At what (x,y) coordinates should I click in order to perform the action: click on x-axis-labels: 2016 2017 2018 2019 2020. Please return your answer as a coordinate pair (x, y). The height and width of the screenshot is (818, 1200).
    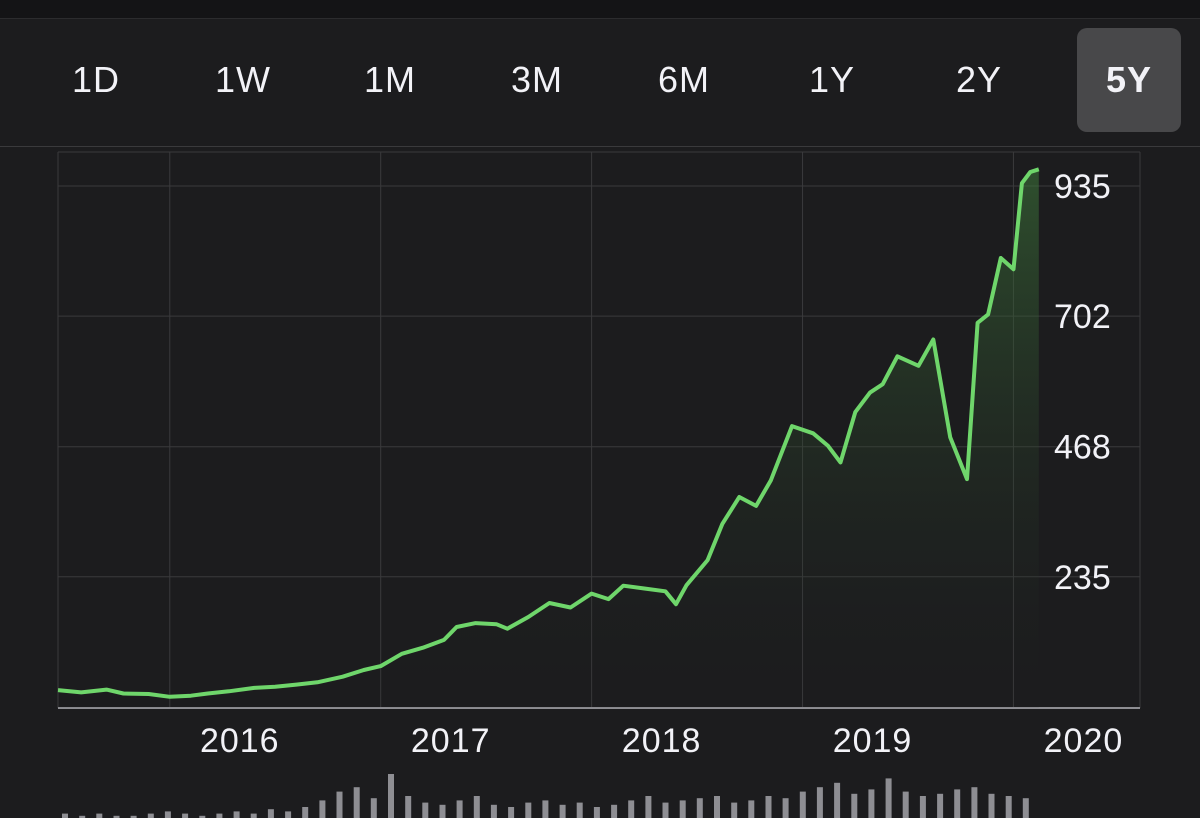
    Looking at the image, I should click on (662, 741).